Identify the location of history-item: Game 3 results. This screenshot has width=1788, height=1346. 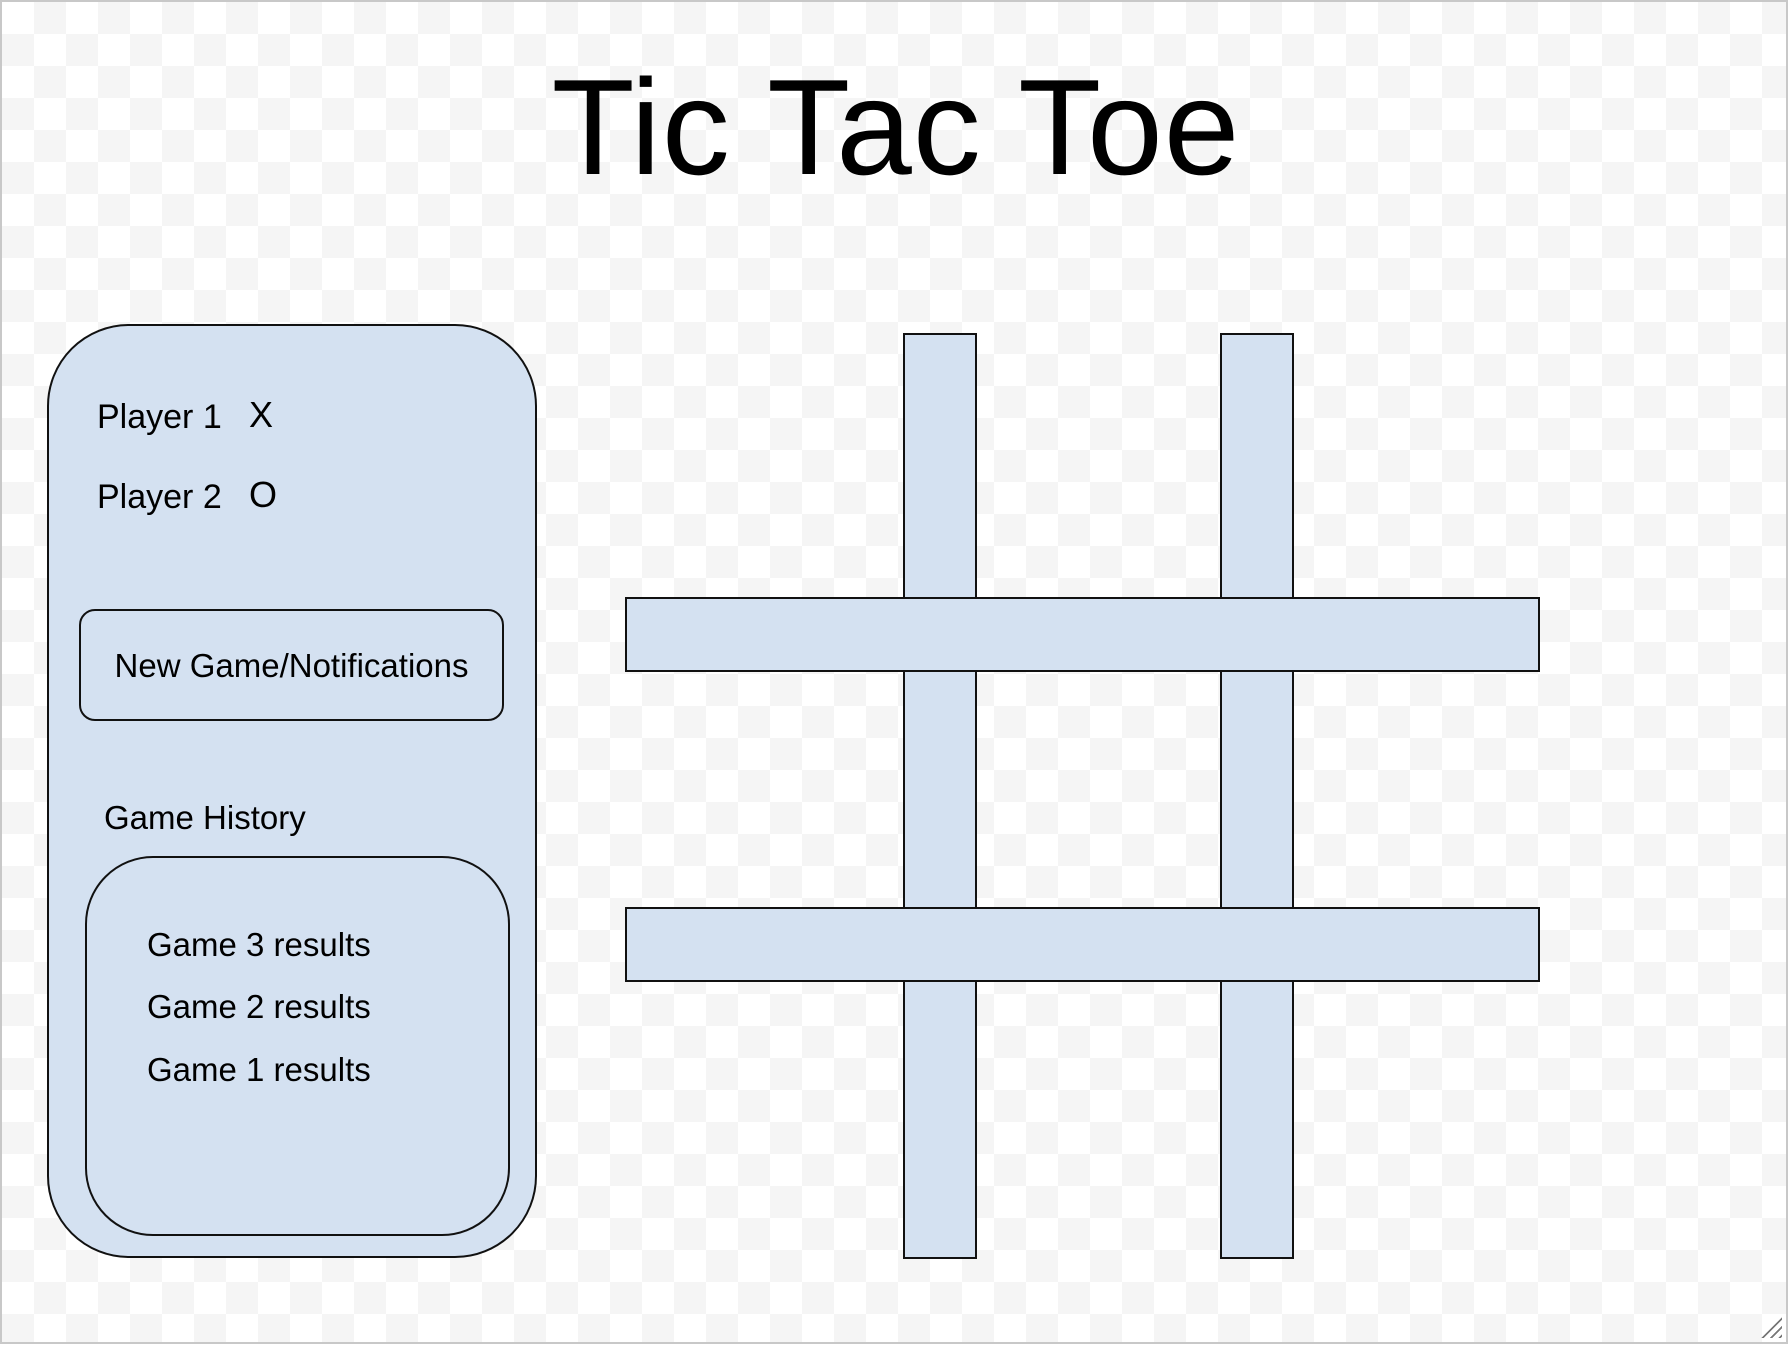
(259, 944).